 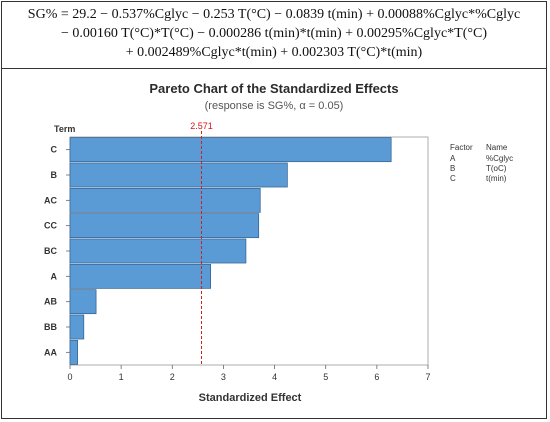 What do you see at coordinates (164, 226) in the screenshot?
I see `bar-cc` at bounding box center [164, 226].